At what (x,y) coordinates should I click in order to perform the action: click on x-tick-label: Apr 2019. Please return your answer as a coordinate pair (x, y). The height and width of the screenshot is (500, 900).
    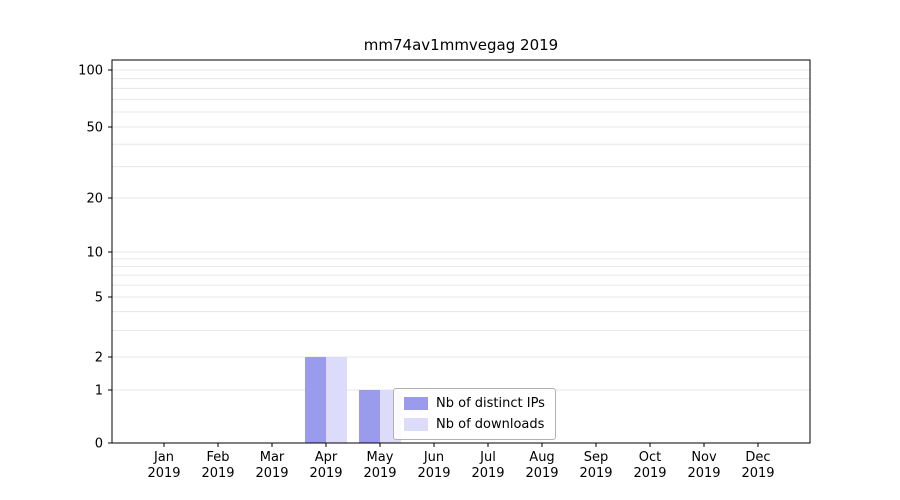
    Looking at the image, I should click on (325, 465).